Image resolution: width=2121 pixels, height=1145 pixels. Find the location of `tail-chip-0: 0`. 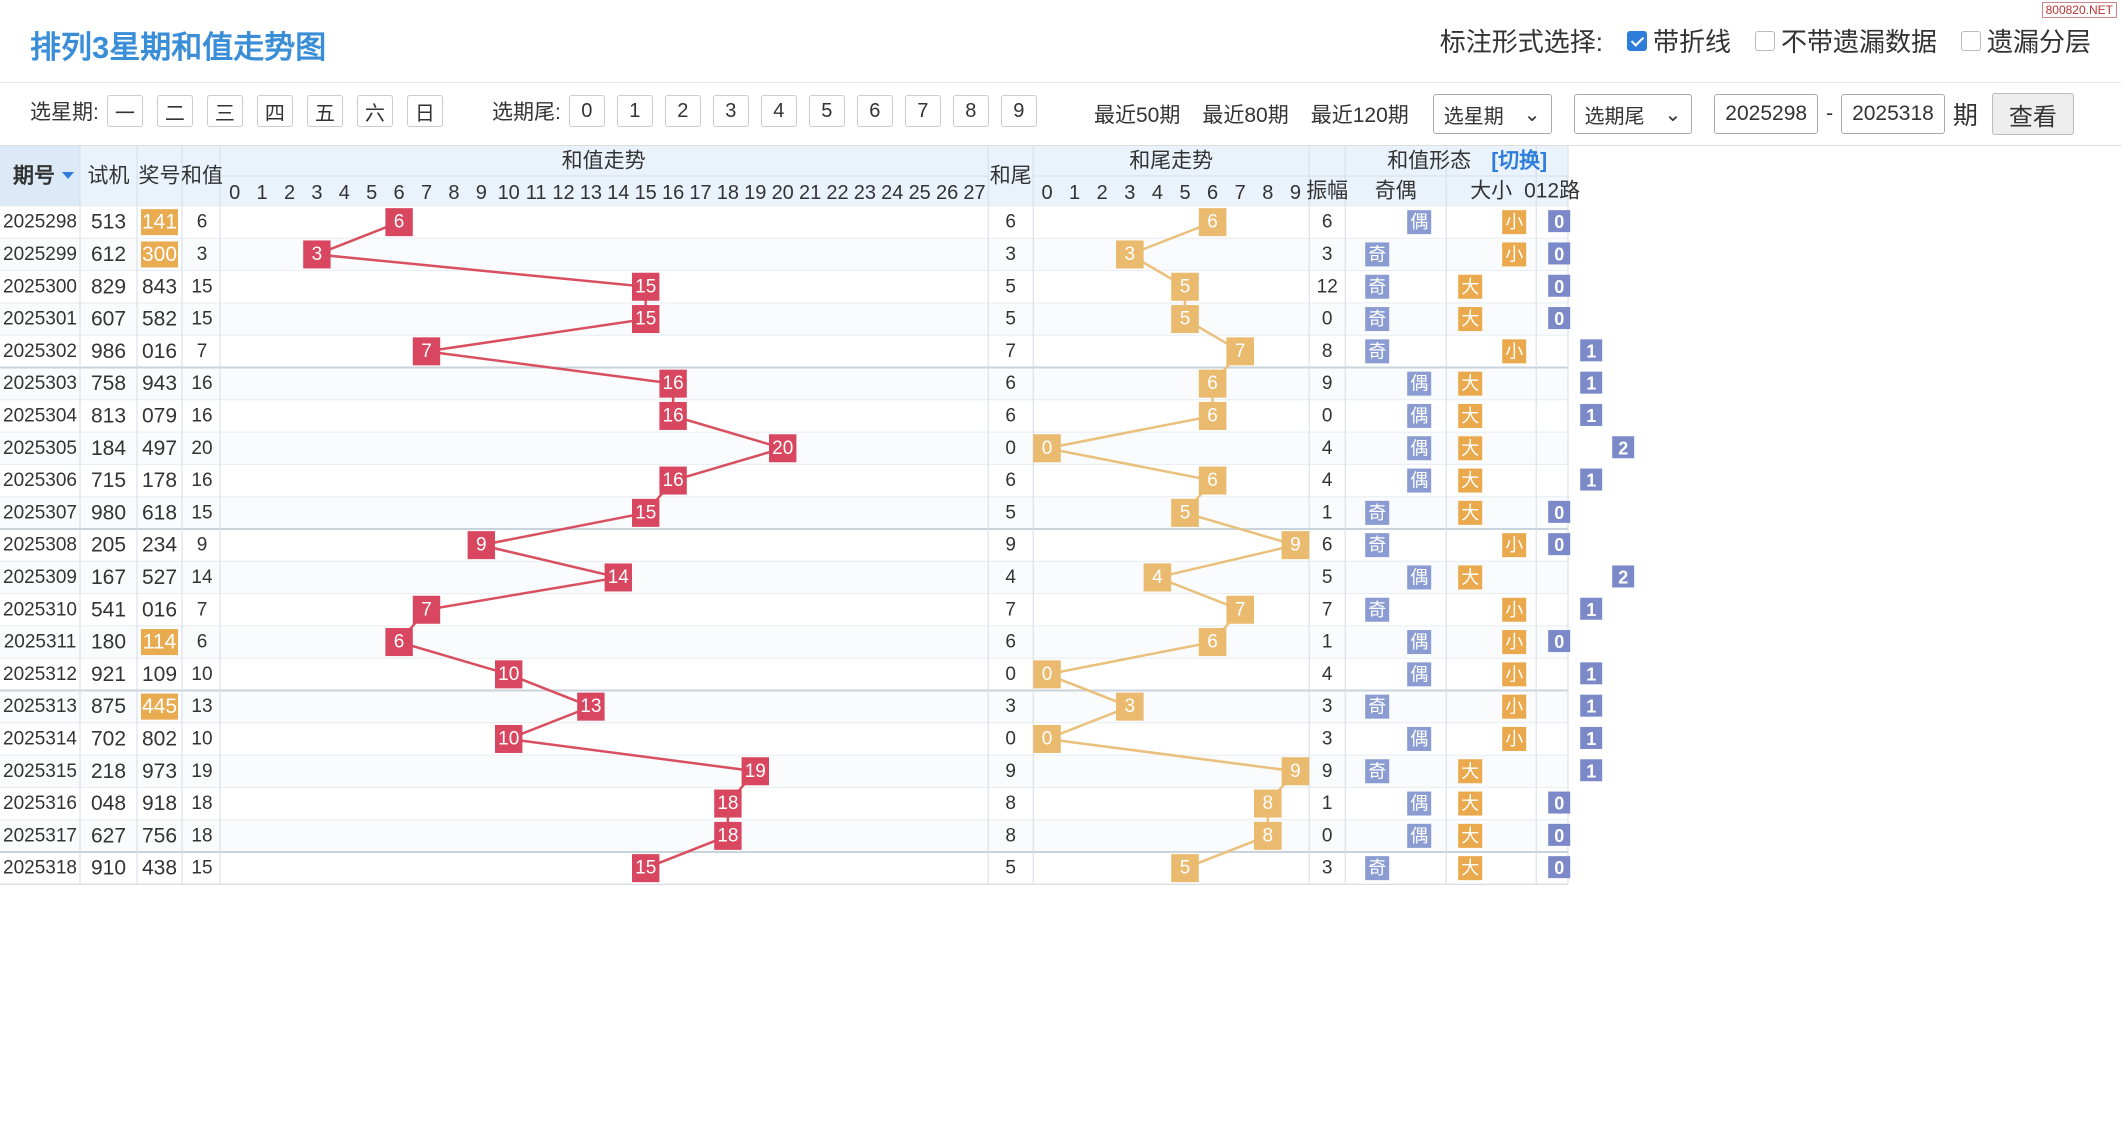

tail-chip-0: 0 is located at coordinates (586, 111).